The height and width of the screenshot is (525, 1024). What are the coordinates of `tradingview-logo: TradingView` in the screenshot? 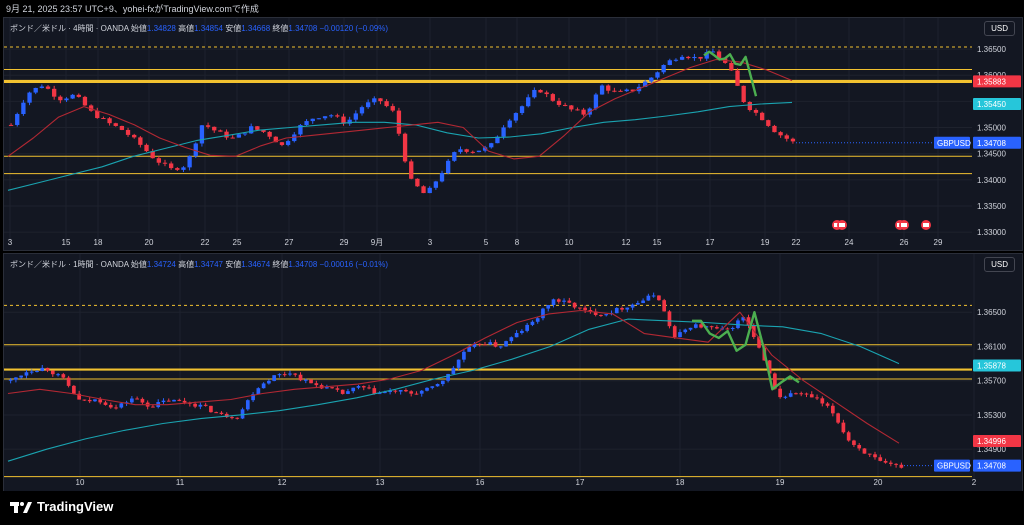 It's located at (61, 506).